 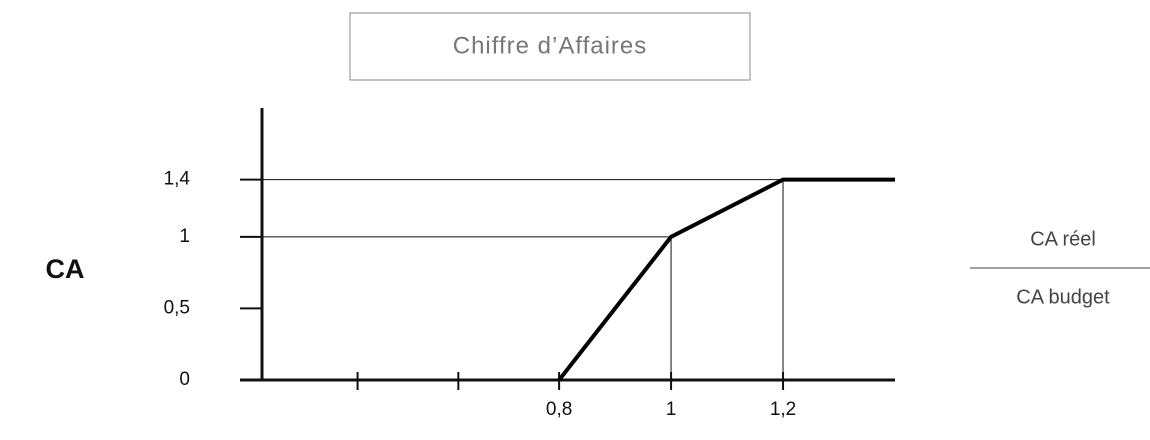 I want to click on y-tick-label: 0, so click(x=184, y=379).